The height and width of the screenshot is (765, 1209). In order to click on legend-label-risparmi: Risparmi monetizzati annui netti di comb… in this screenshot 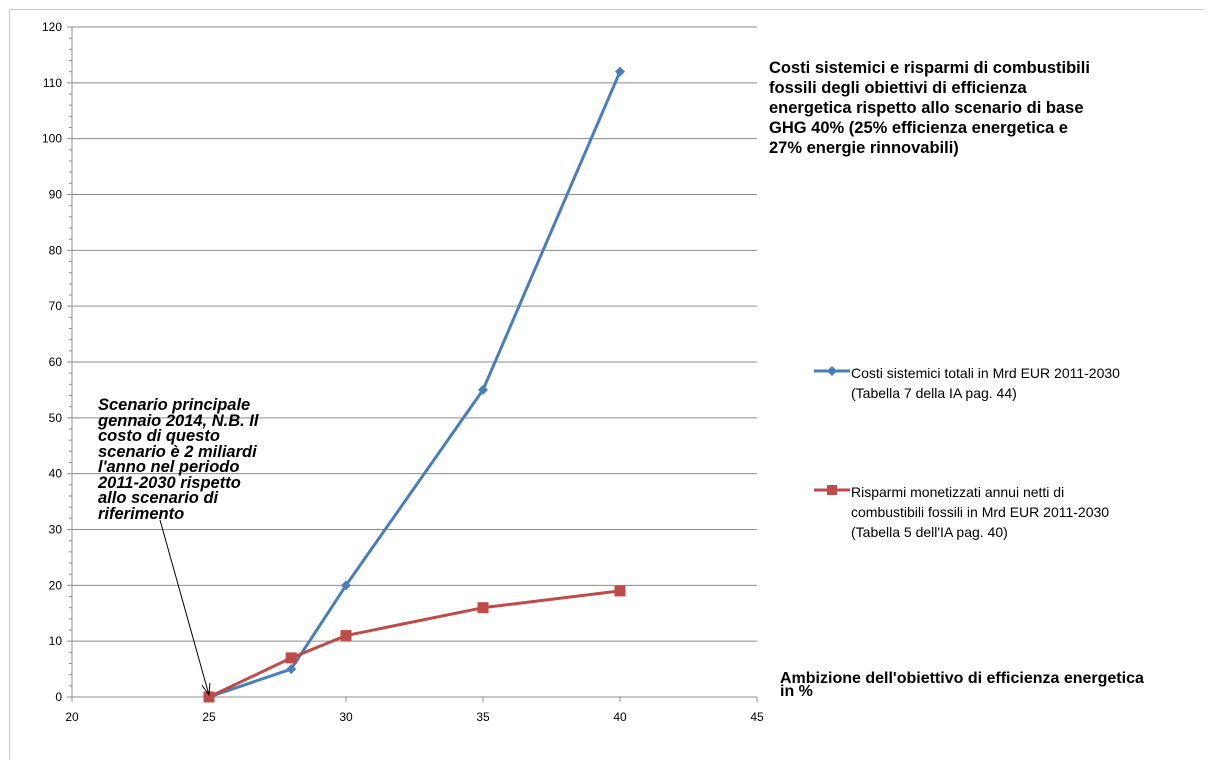, I will do `click(980, 512)`.